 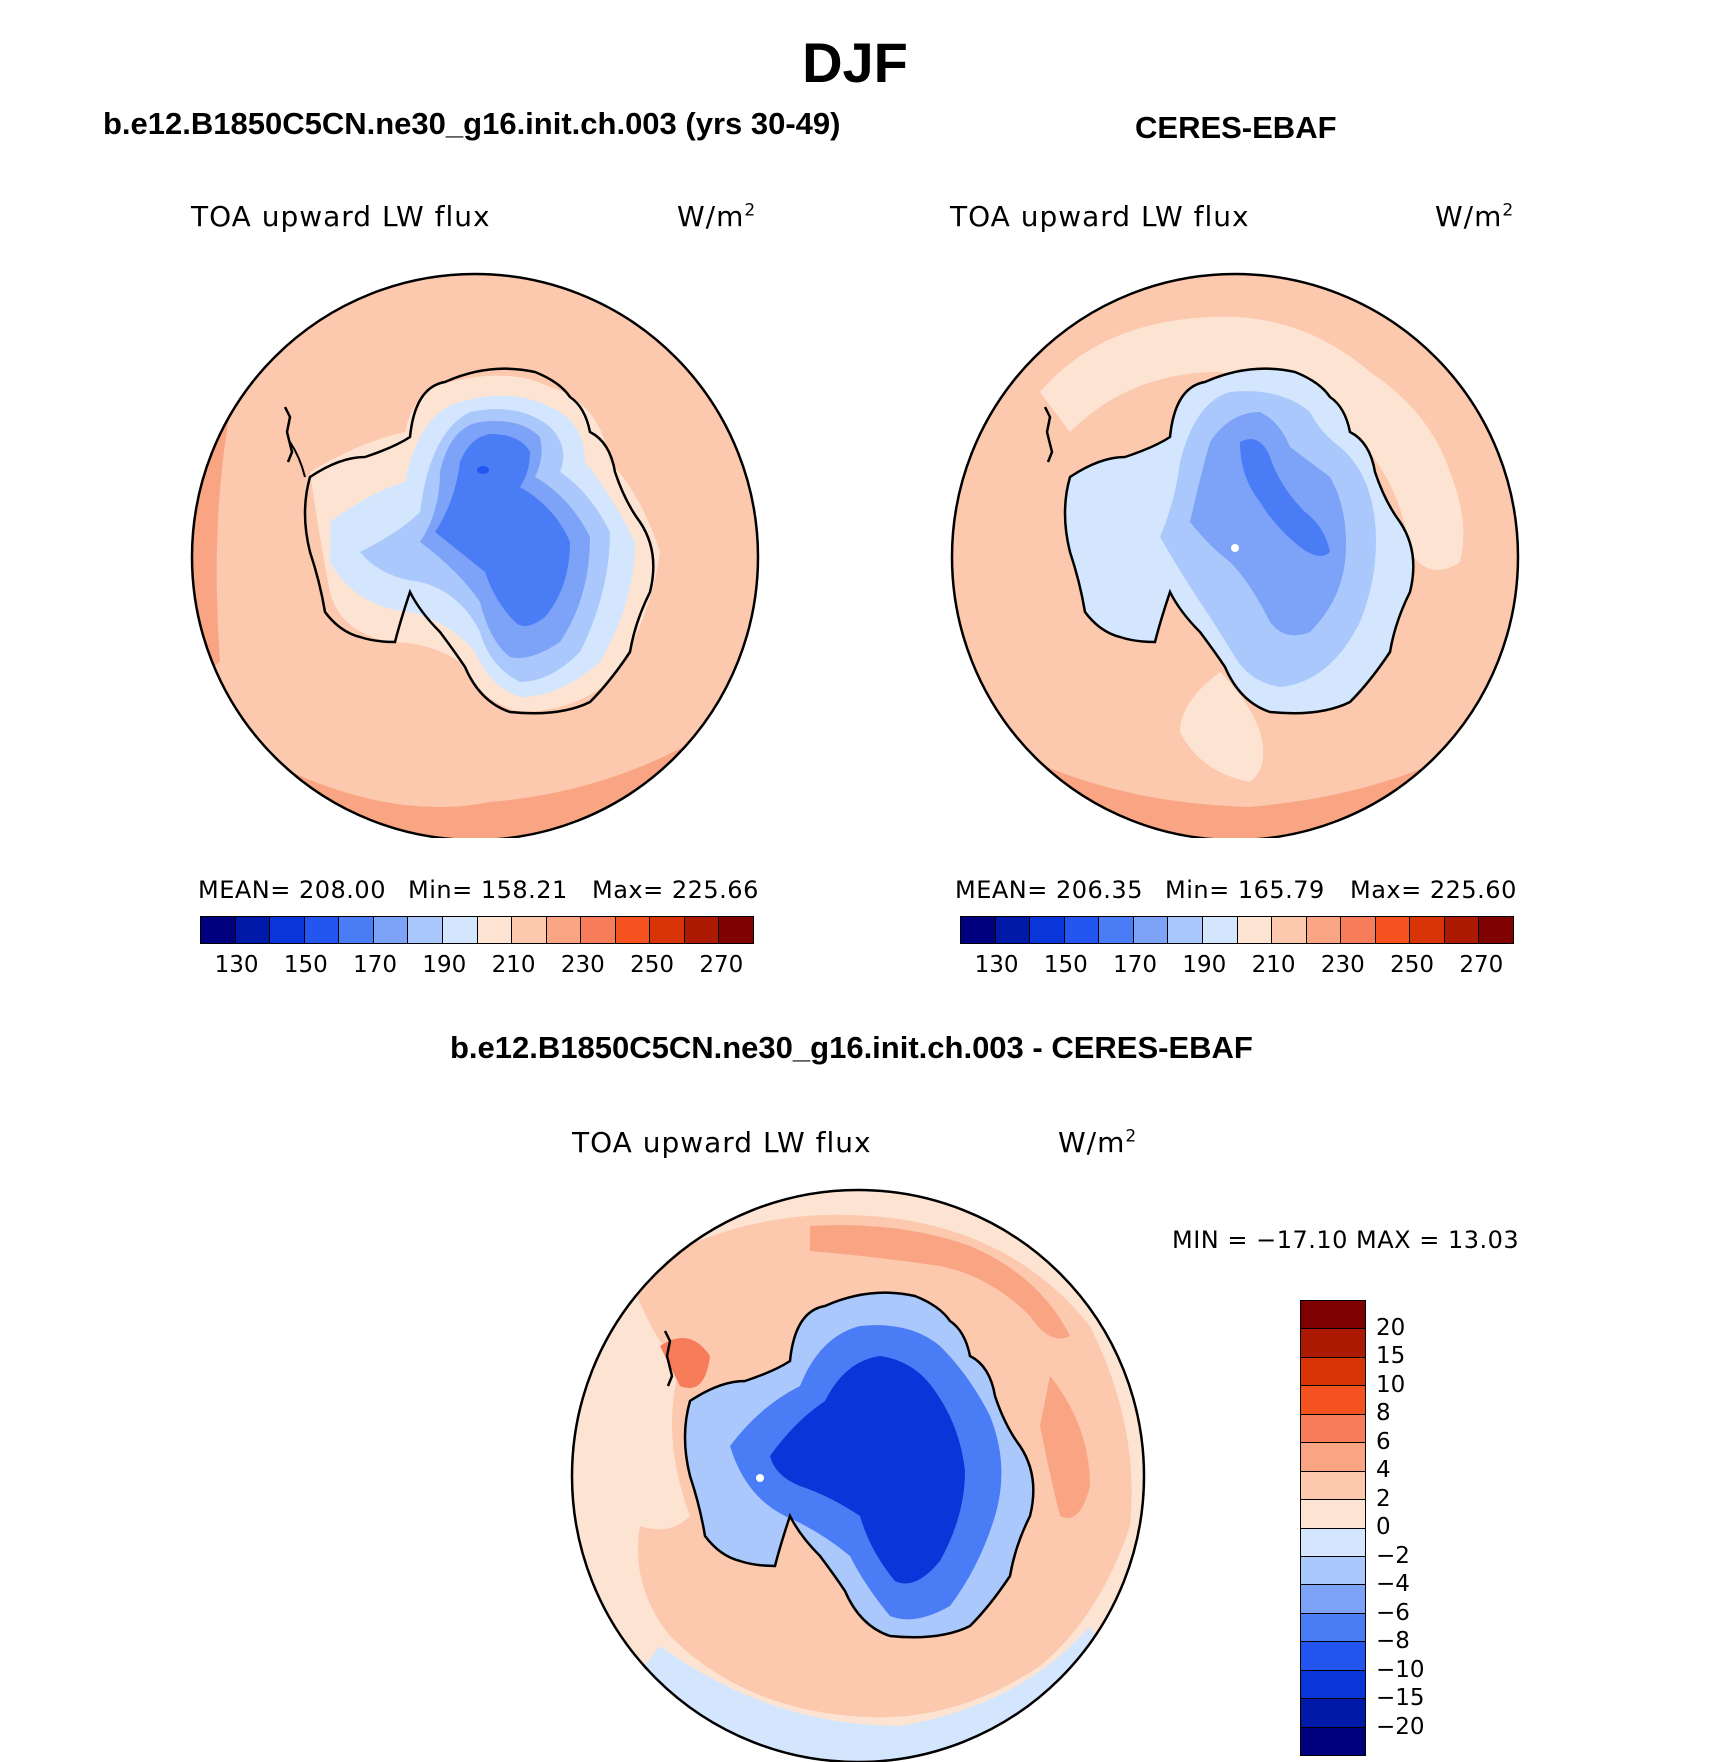 I want to click on panel1-map-boundary, so click(x=475, y=555).